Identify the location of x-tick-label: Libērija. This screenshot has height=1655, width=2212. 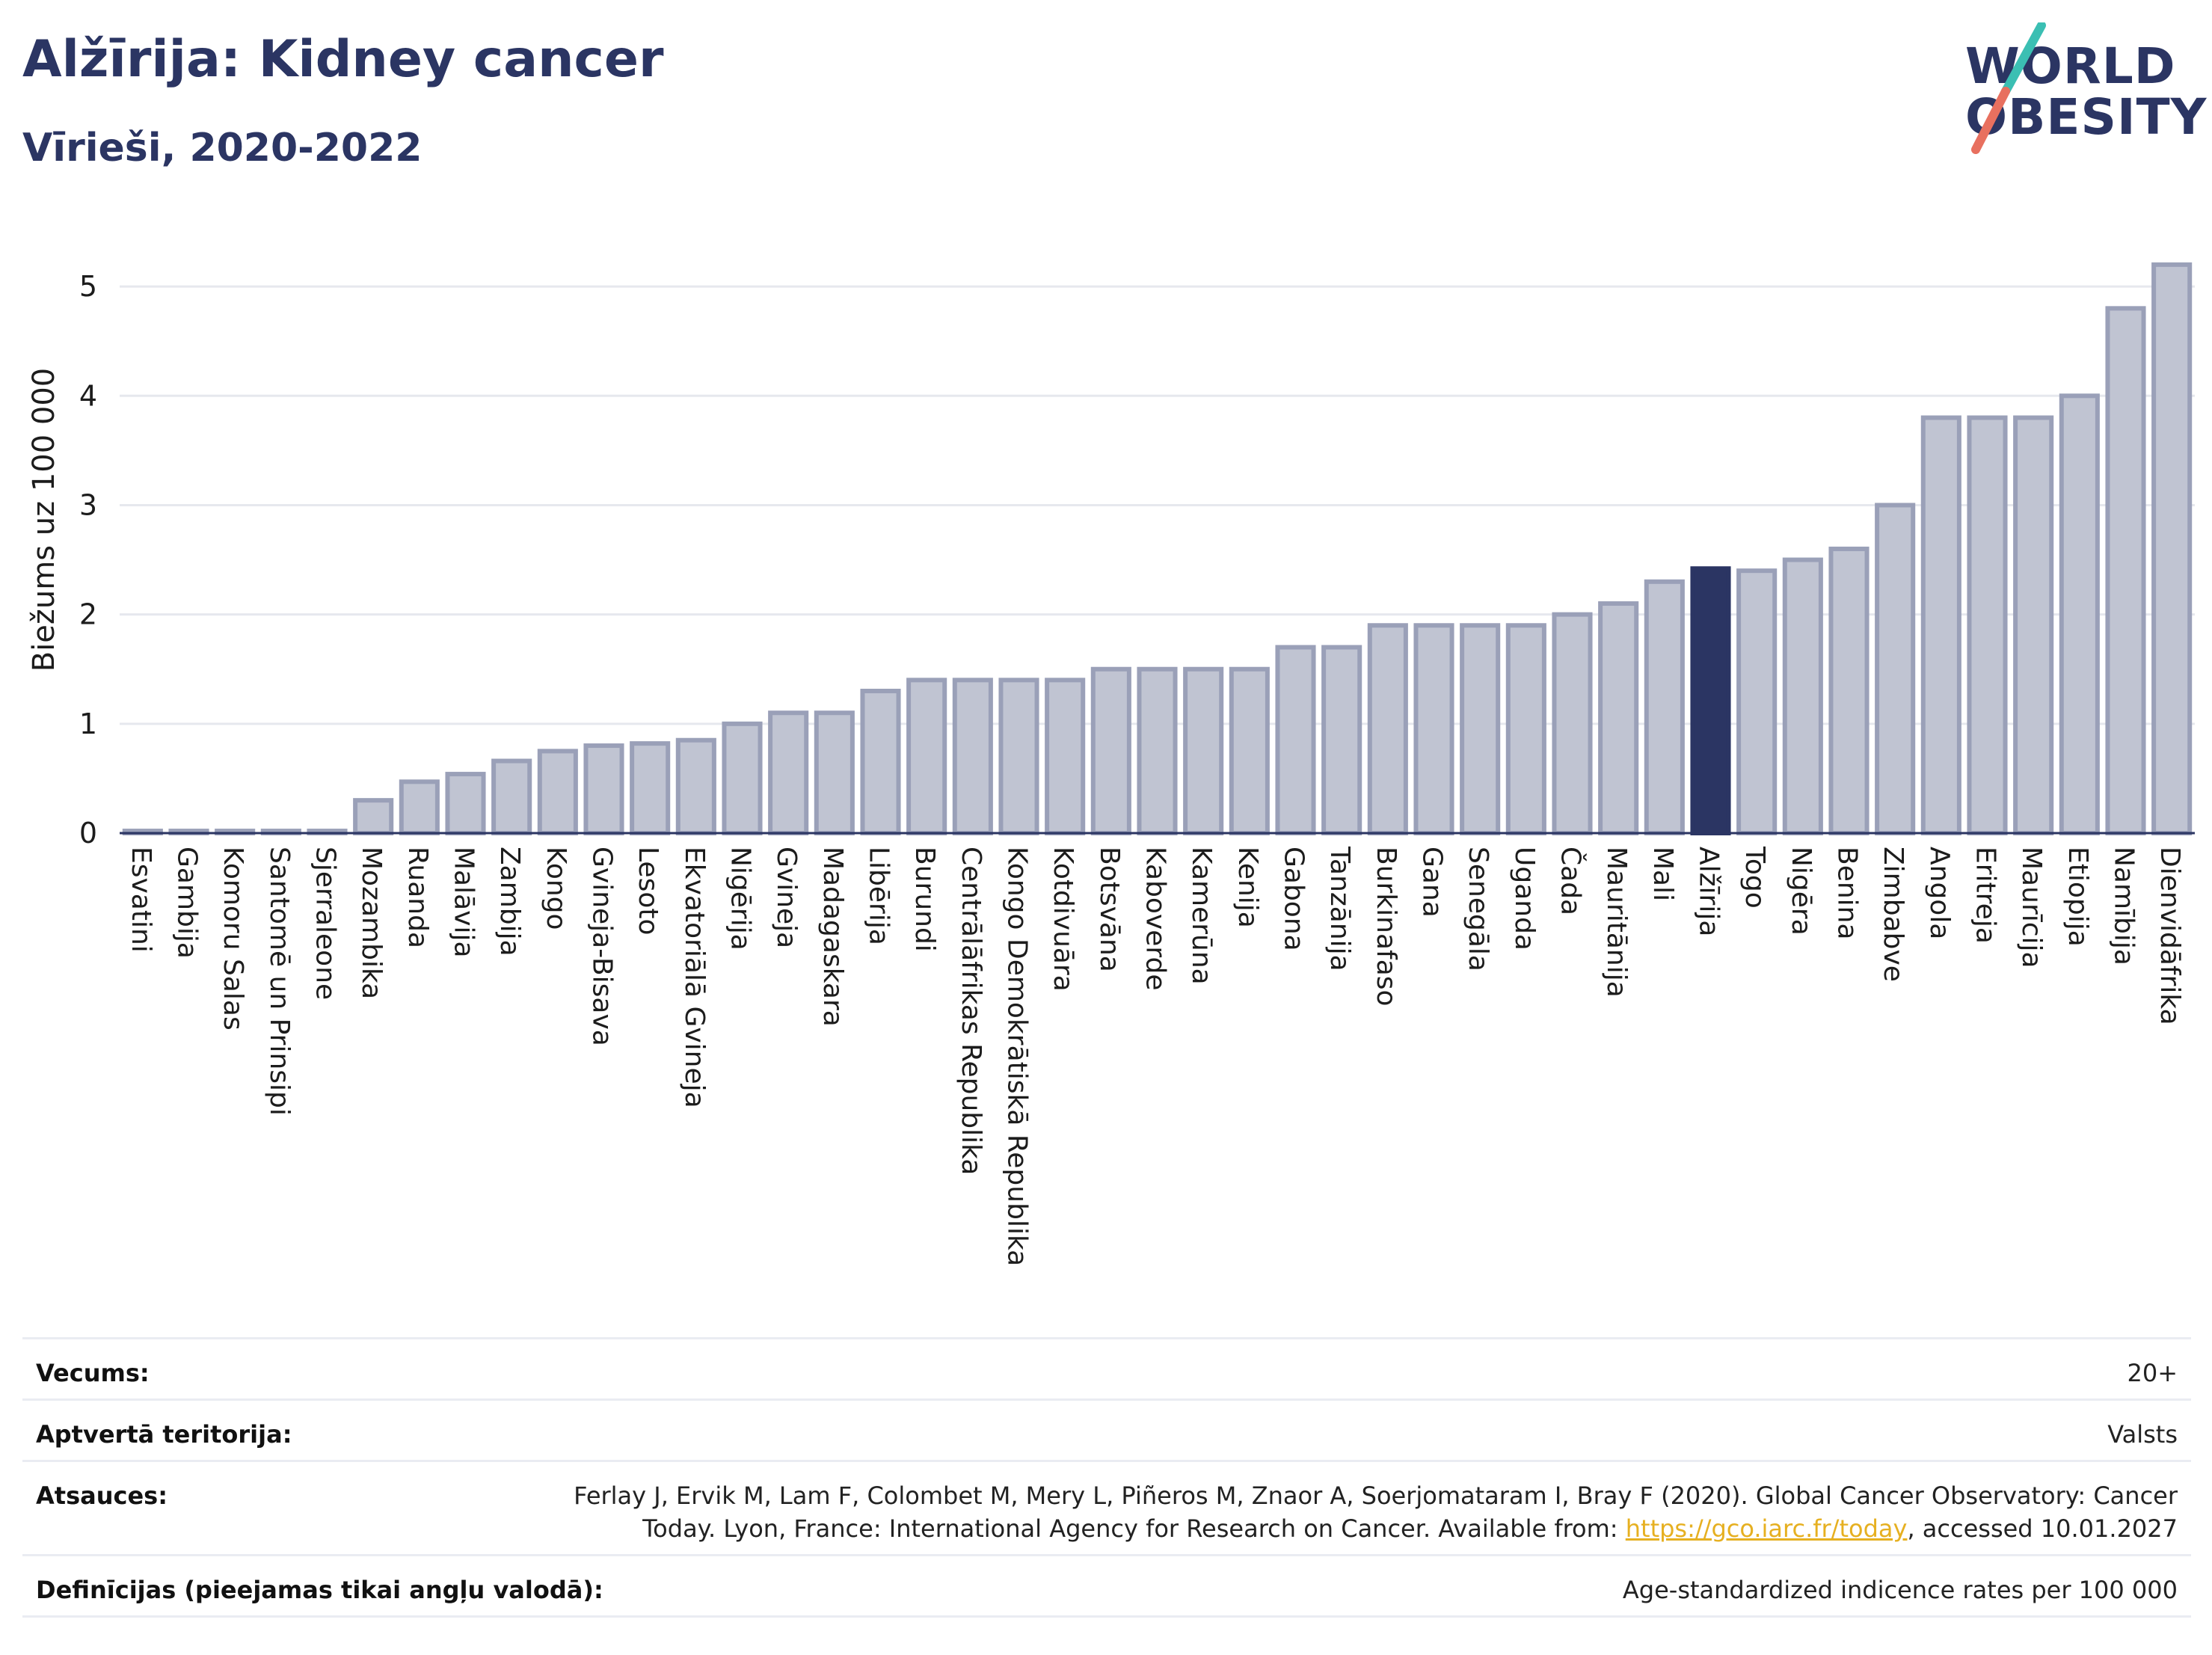
(879, 896).